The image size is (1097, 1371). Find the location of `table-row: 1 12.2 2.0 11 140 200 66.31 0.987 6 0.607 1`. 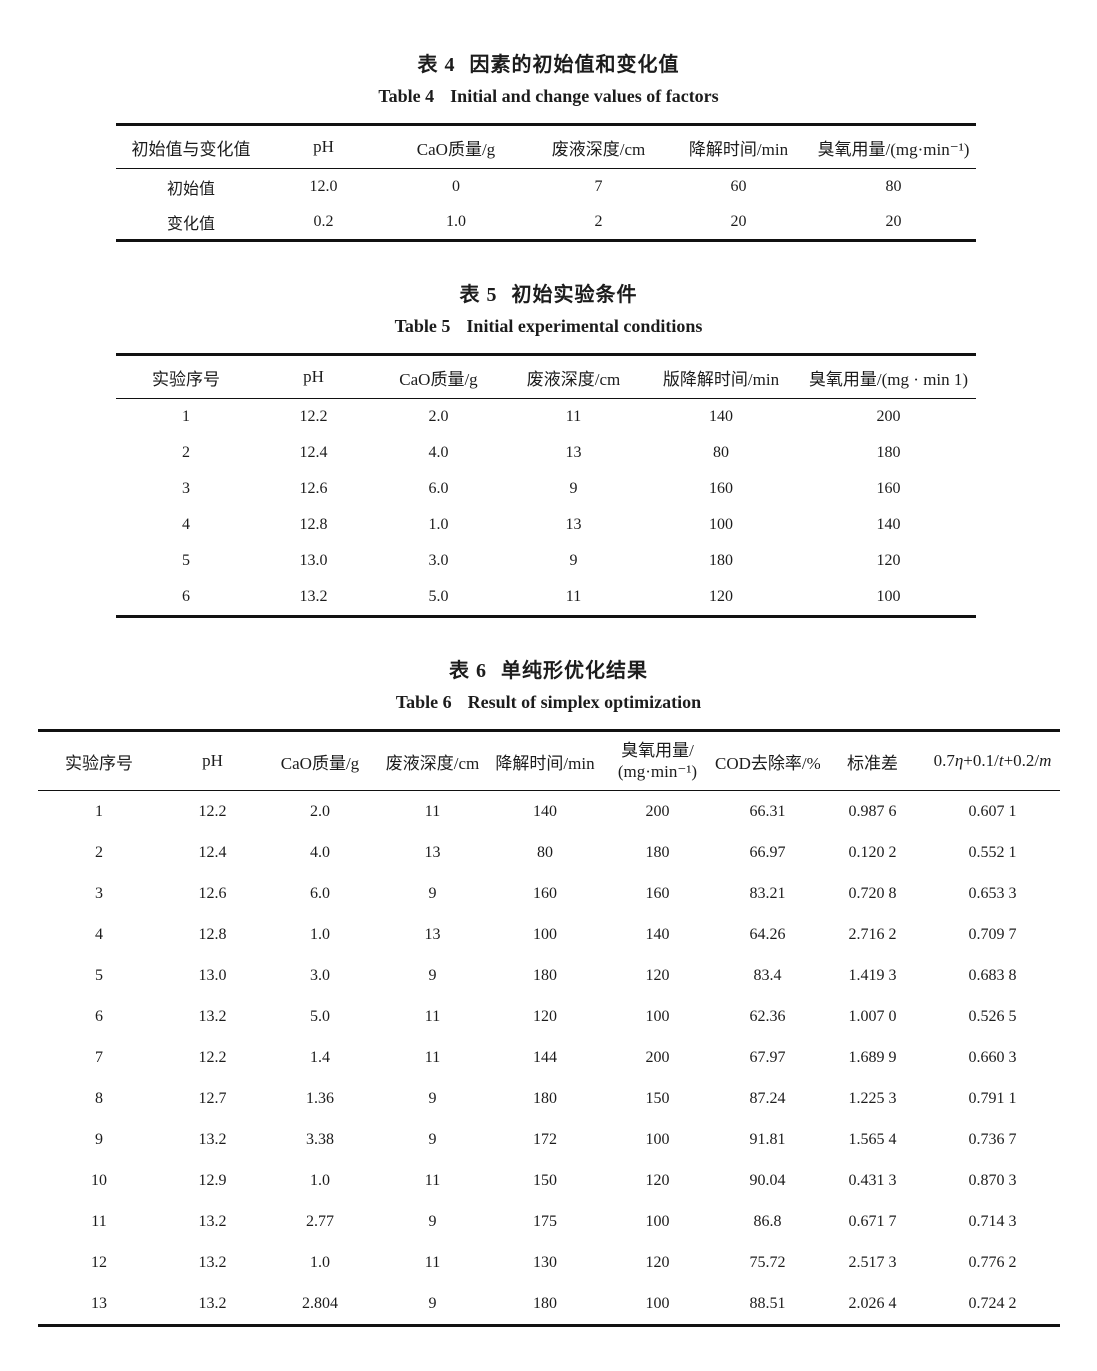

table-row: 1 12.2 2.0 11 140 200 66.31 0.987 6 0.607 1 is located at coordinates (549, 812).